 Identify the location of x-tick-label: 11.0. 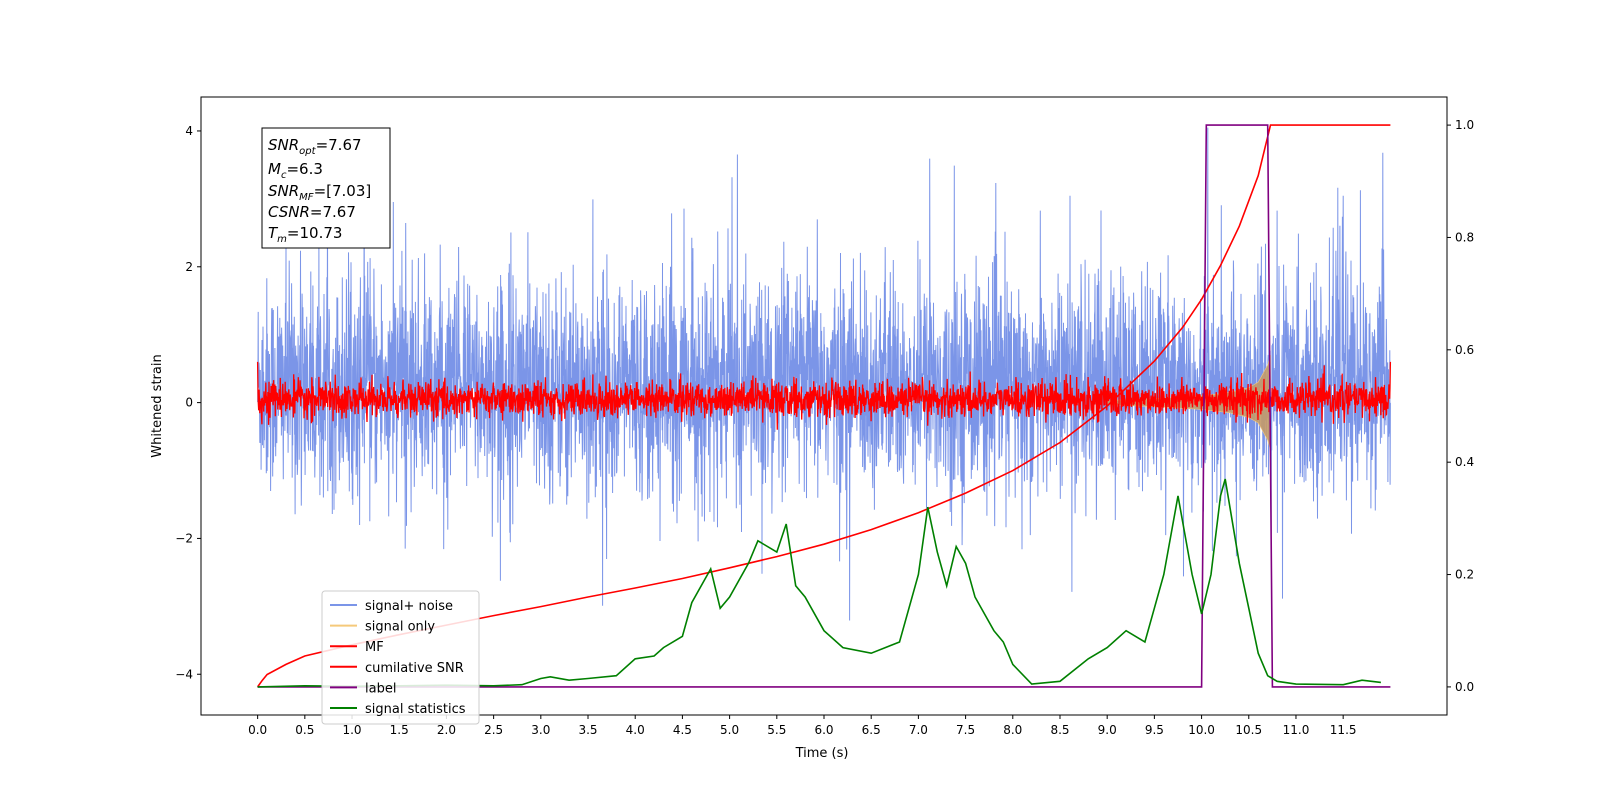
(1296, 730).